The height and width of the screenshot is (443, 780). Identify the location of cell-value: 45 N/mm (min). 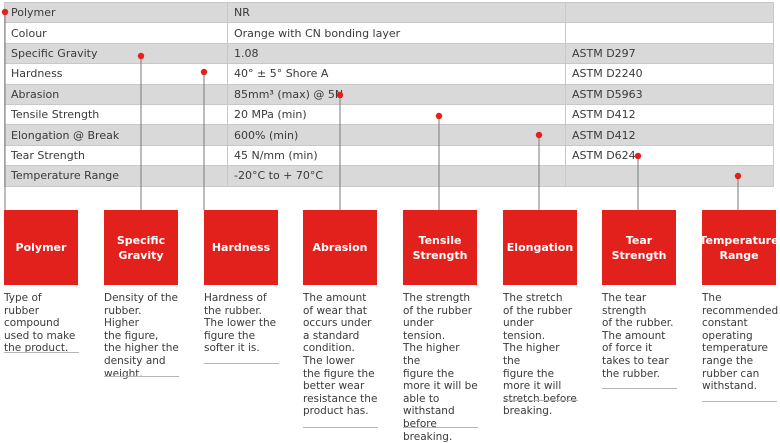
(396, 155).